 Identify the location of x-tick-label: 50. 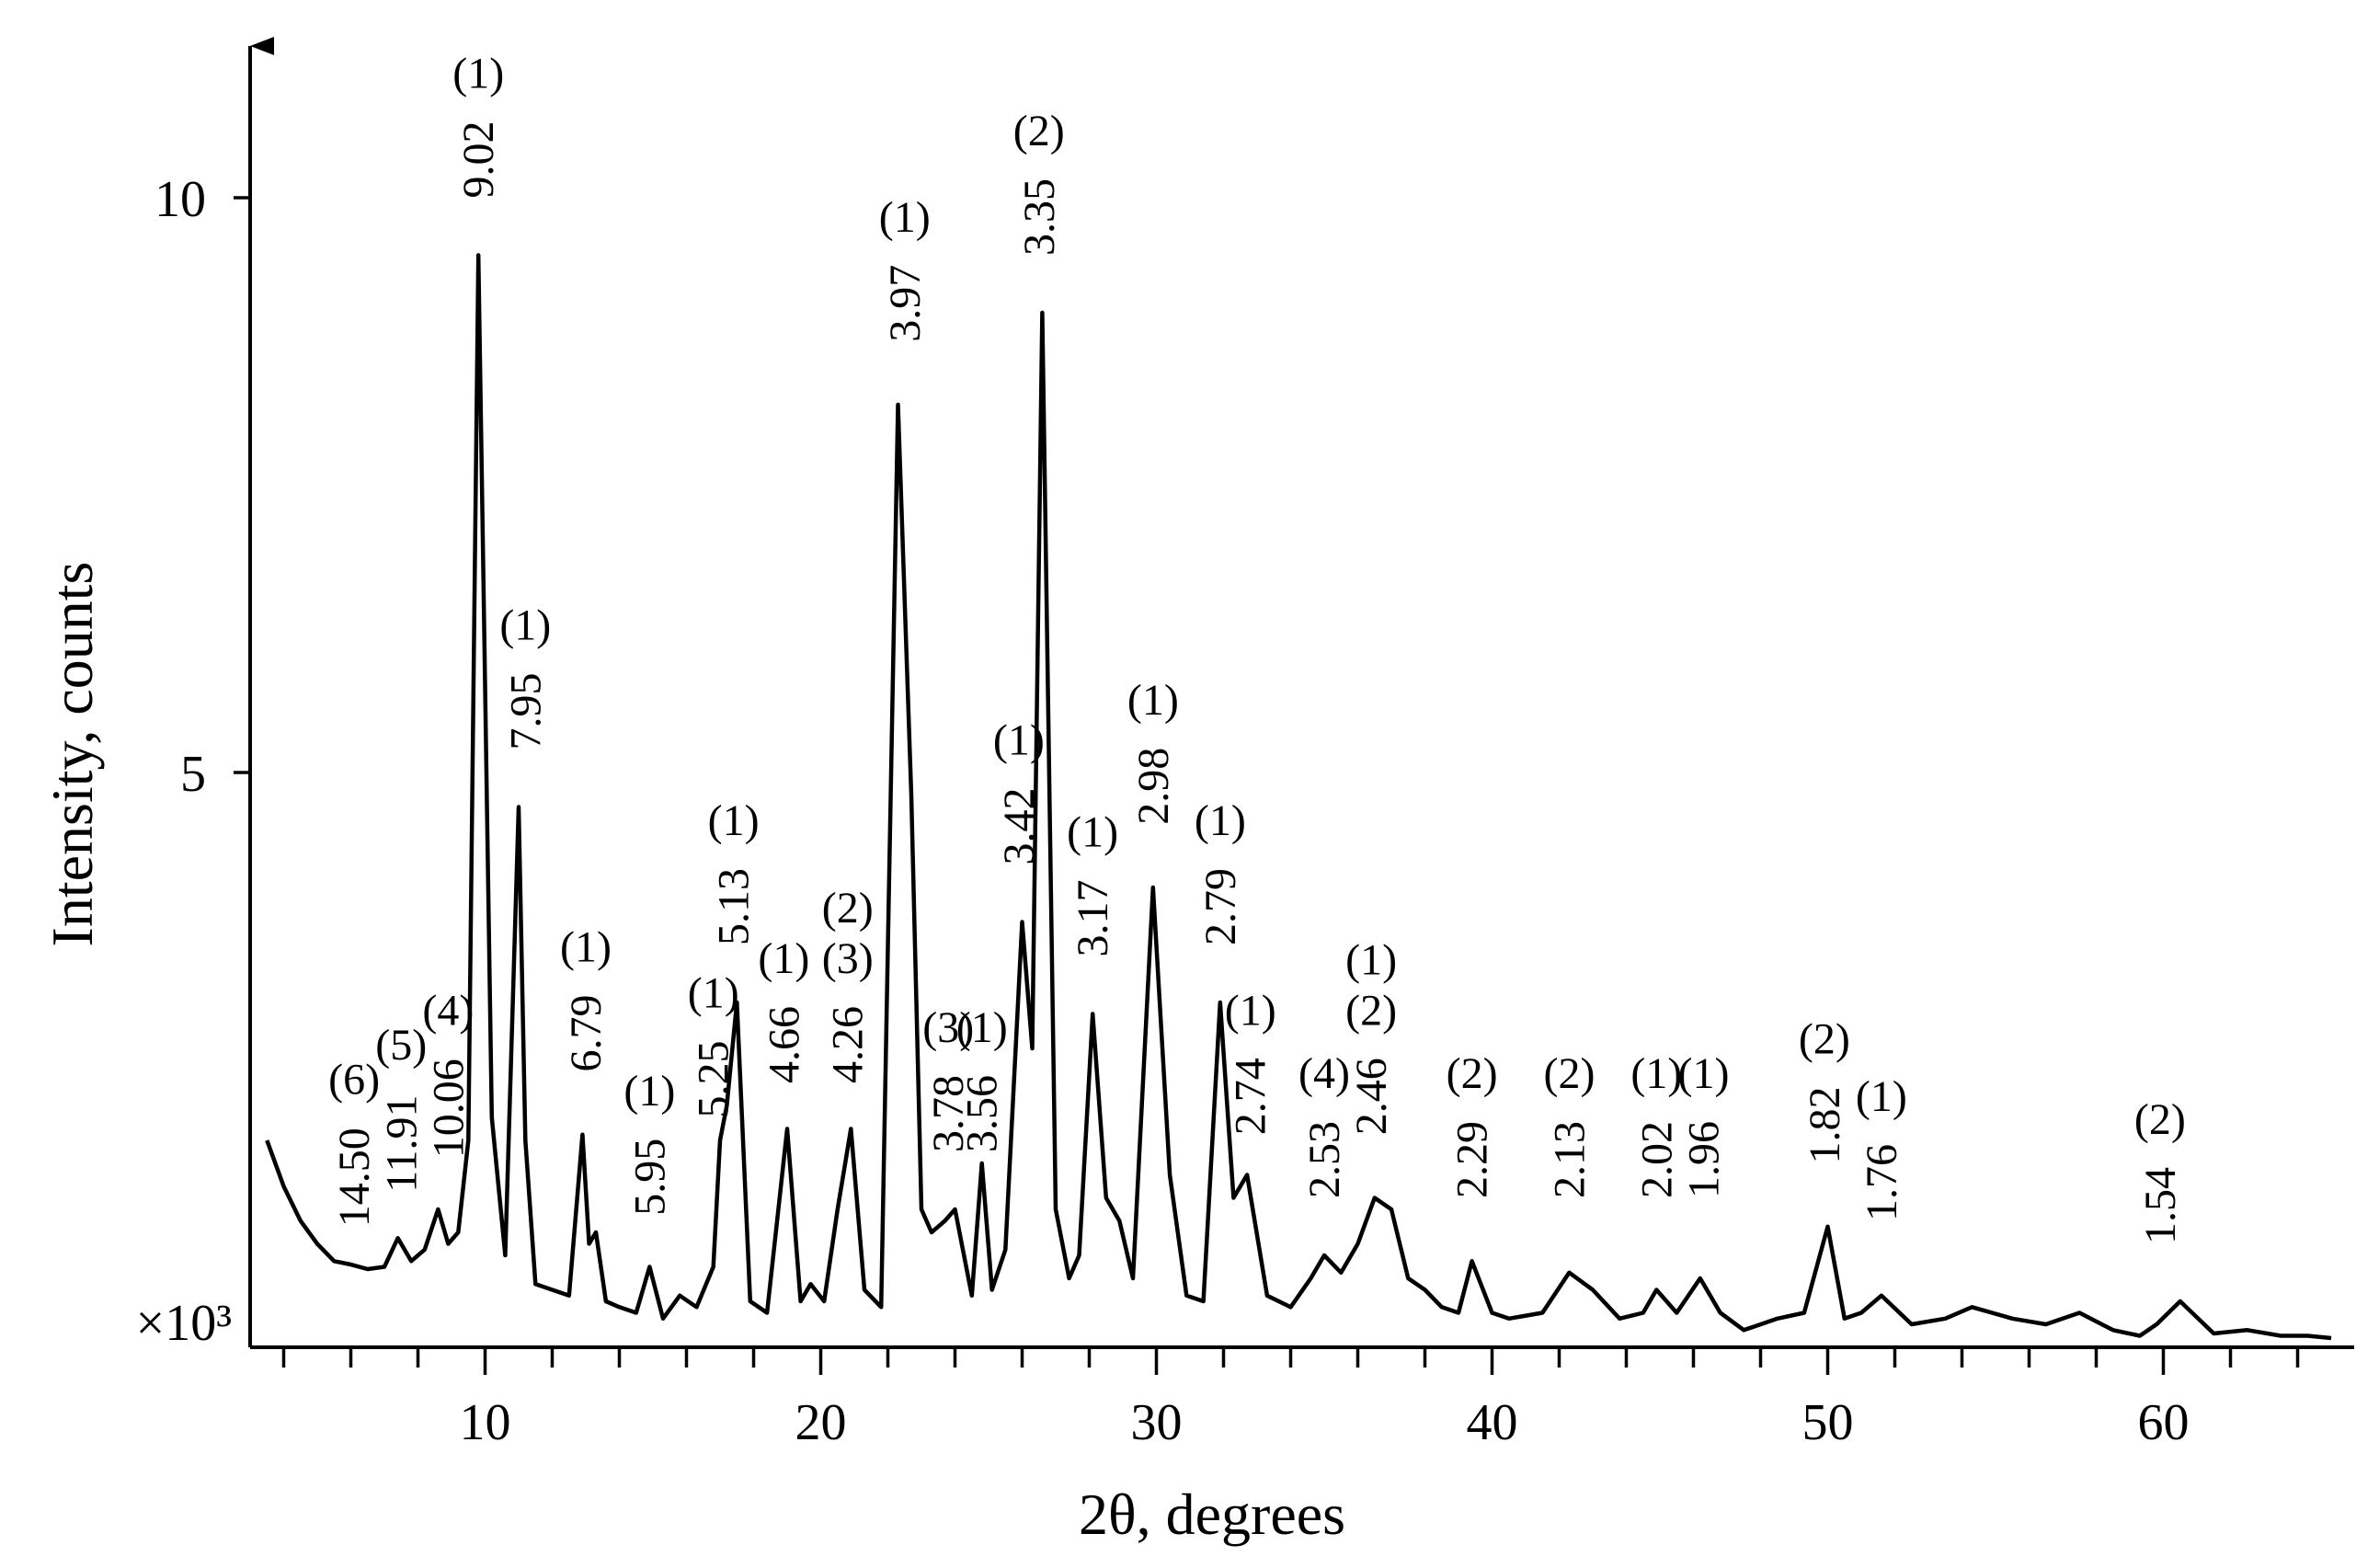
(1828, 1422).